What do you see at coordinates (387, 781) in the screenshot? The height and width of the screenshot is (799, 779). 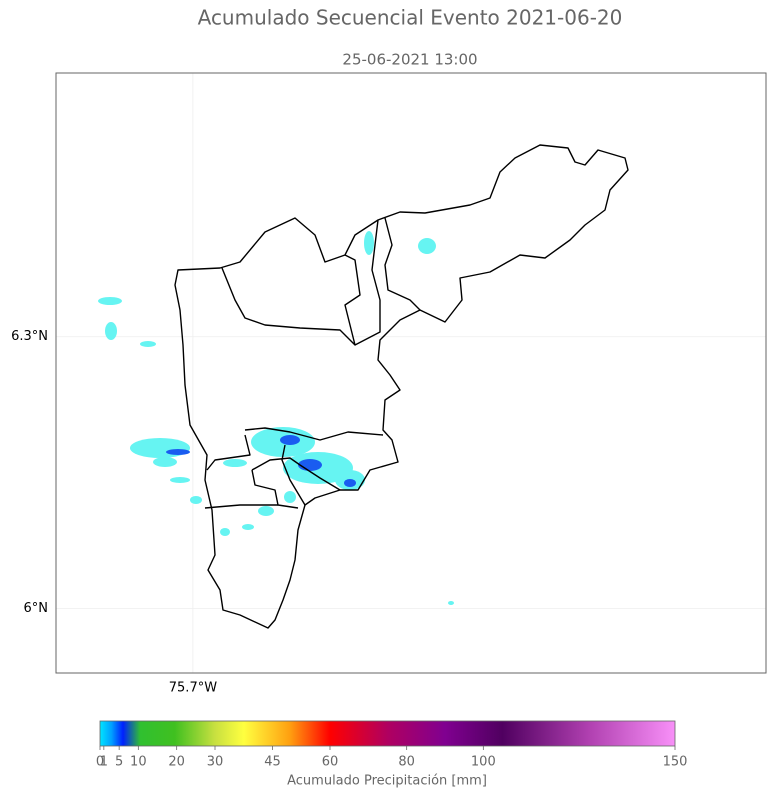 I see `colorbar-label: Acumulado Precipitación [mm]` at bounding box center [387, 781].